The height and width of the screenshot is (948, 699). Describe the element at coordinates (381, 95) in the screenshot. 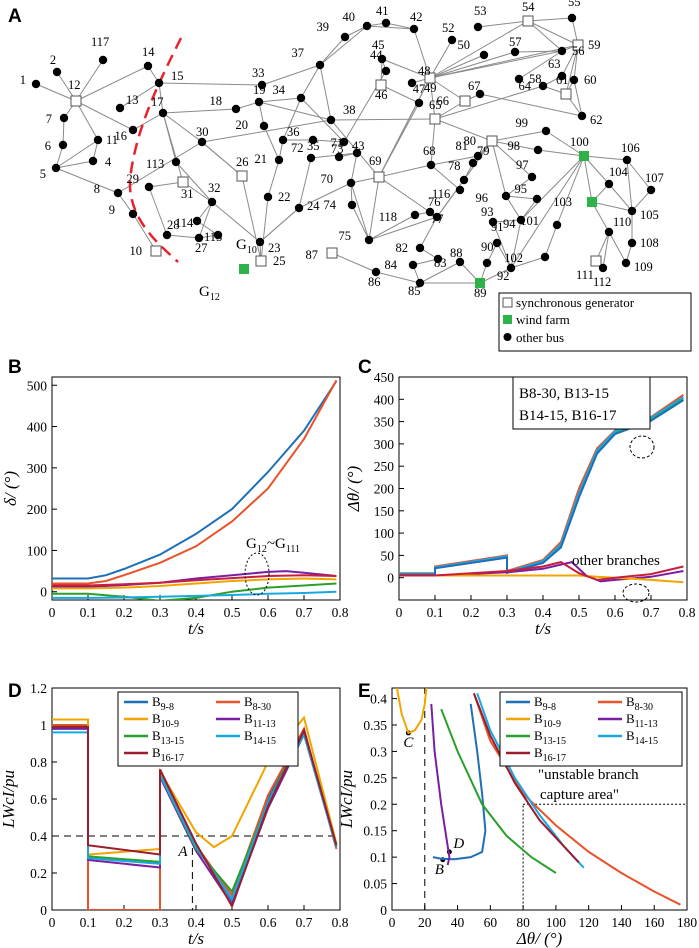

I see `bus-label: 46` at that location.